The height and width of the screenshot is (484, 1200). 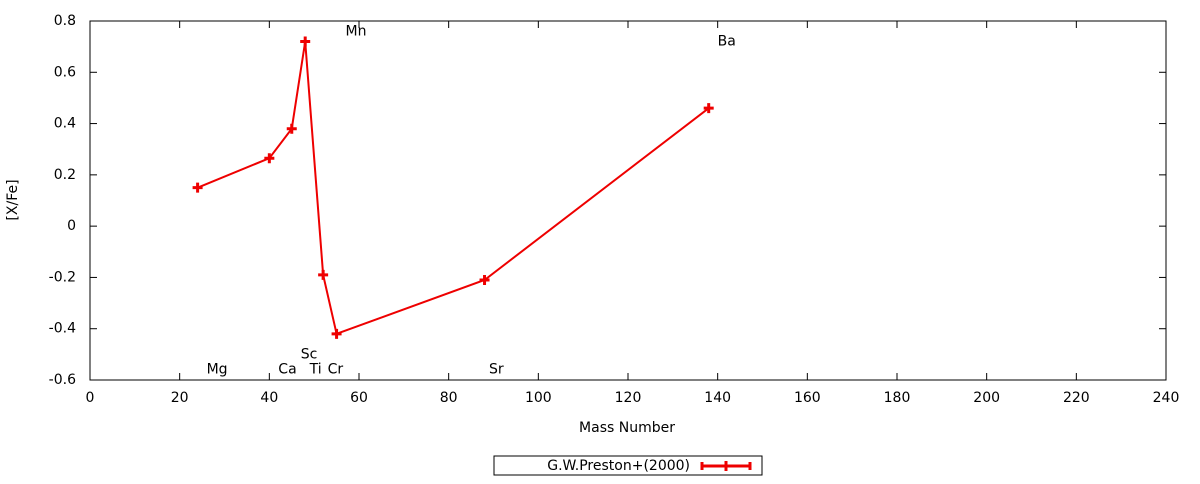 I want to click on x-tick-label: 140, so click(x=717, y=398).